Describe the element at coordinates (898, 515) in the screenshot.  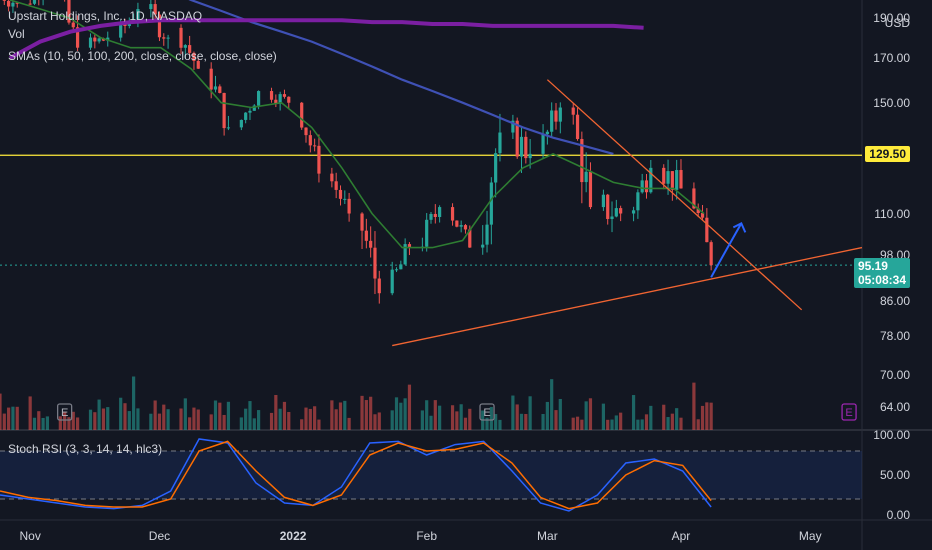
I see `stoch-tick-label: 0.00` at that location.